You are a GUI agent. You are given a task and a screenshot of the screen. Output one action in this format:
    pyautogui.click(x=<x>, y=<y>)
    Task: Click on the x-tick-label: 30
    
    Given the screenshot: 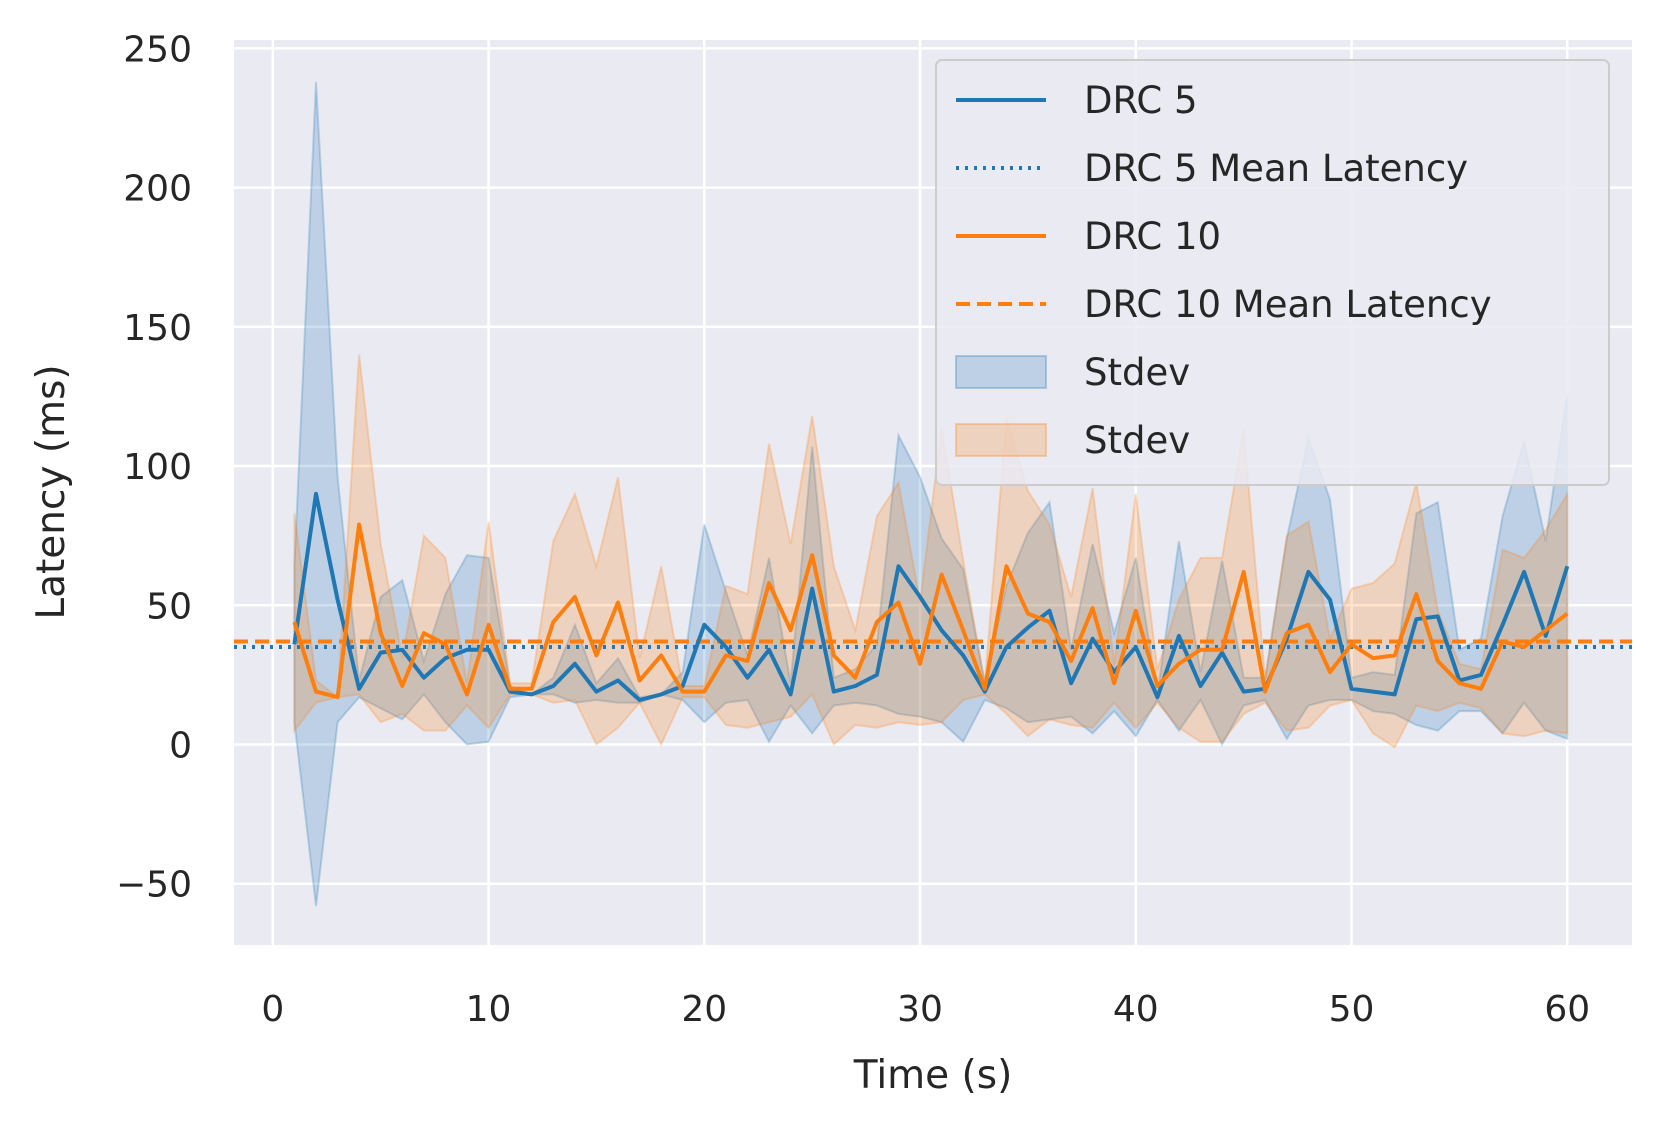 What is the action you would take?
    pyautogui.click(x=920, y=1009)
    